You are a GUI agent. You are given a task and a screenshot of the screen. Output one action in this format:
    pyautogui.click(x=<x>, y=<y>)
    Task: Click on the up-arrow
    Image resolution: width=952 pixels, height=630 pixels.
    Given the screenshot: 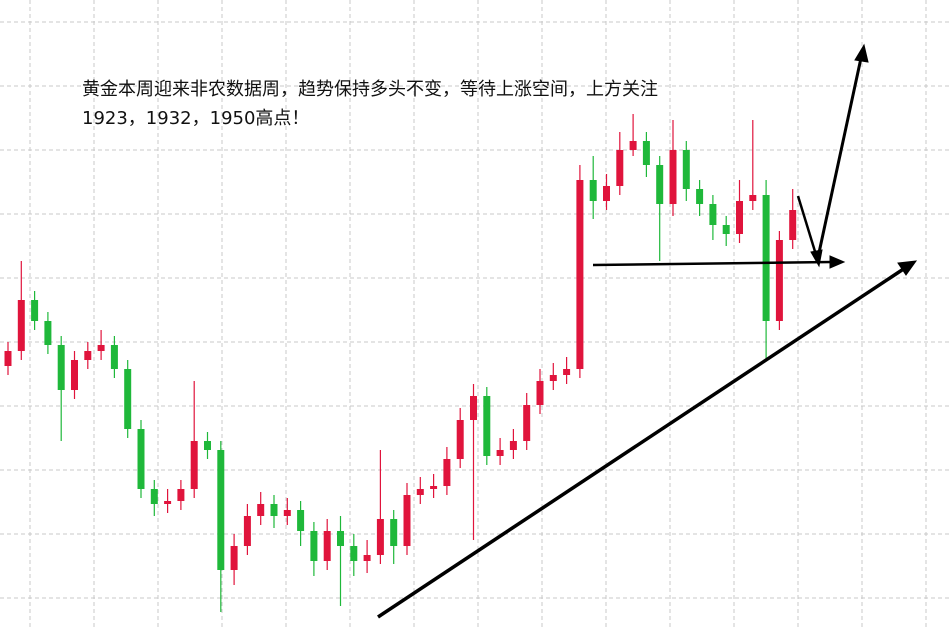 What is the action you would take?
    pyautogui.click(x=839, y=160)
    